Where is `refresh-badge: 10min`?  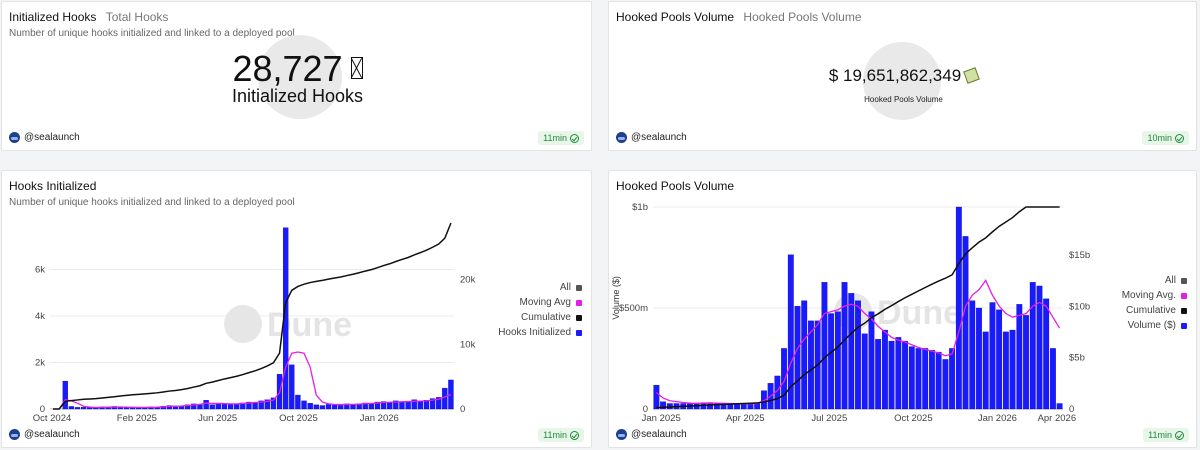
refresh-badge: 10min is located at coordinates (1165, 138).